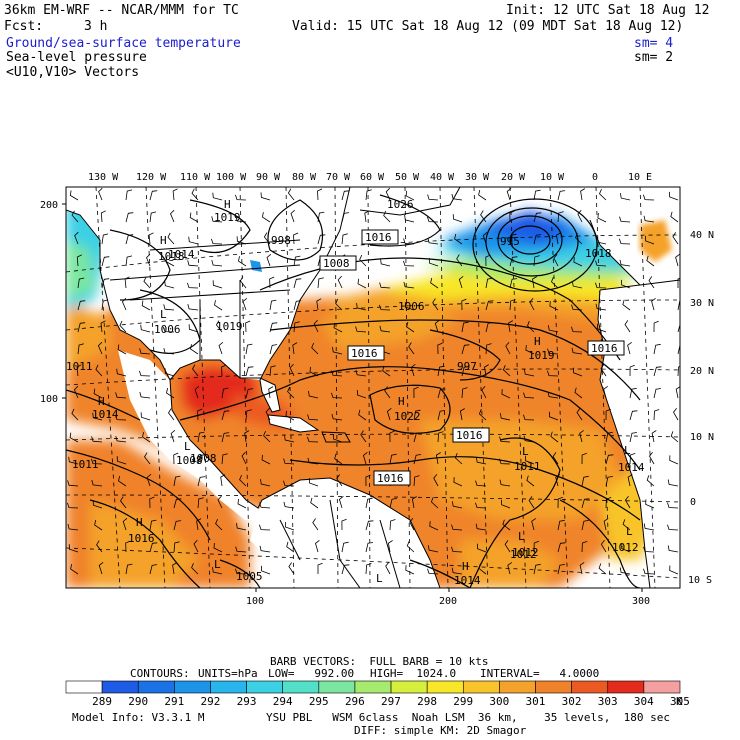  What do you see at coordinates (195, 177) in the screenshot?
I see `lon-label: 110 W` at bounding box center [195, 177].